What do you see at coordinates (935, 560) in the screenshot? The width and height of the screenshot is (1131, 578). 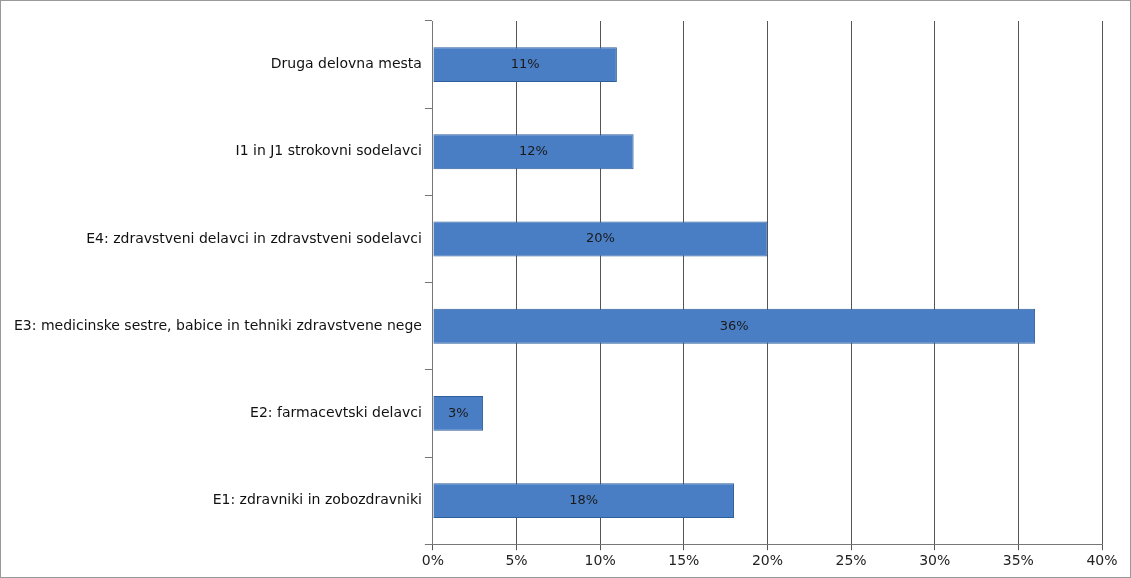 I see `x-tick-label: 30%` at bounding box center [935, 560].